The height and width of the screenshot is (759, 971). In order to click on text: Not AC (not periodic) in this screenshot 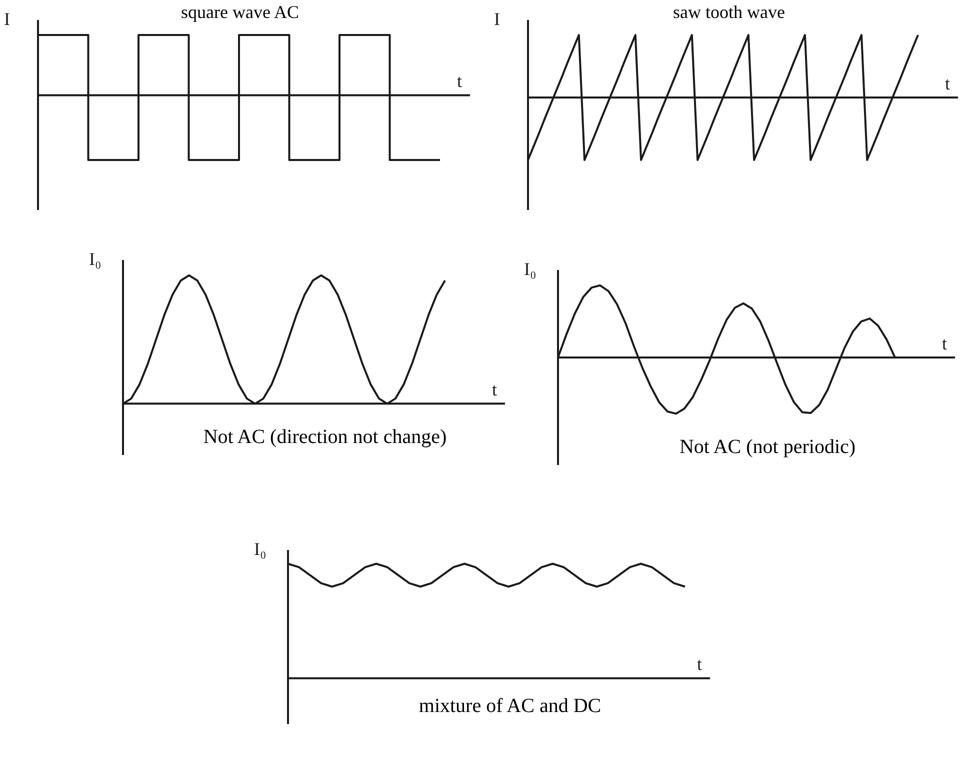, I will do `click(767, 447)`.